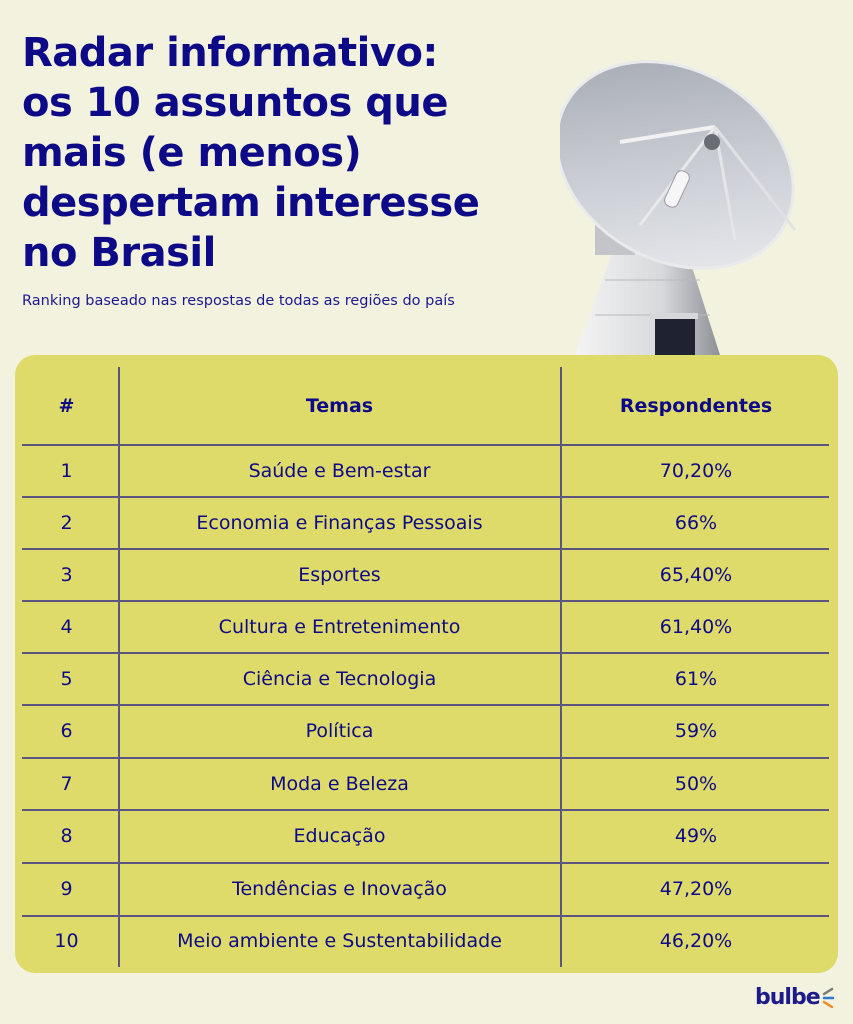 Image resolution: width=853 pixels, height=1024 pixels. Describe the element at coordinates (66, 470) in the screenshot. I see `cell-rank: 1` at that location.